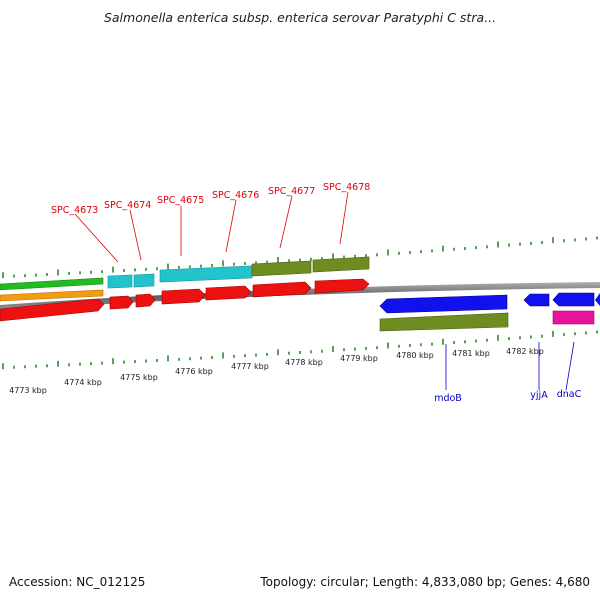 The image size is (600, 600). What do you see at coordinates (359, 358) in the screenshot?
I see `position-label: 4779 kbp` at bounding box center [359, 358].